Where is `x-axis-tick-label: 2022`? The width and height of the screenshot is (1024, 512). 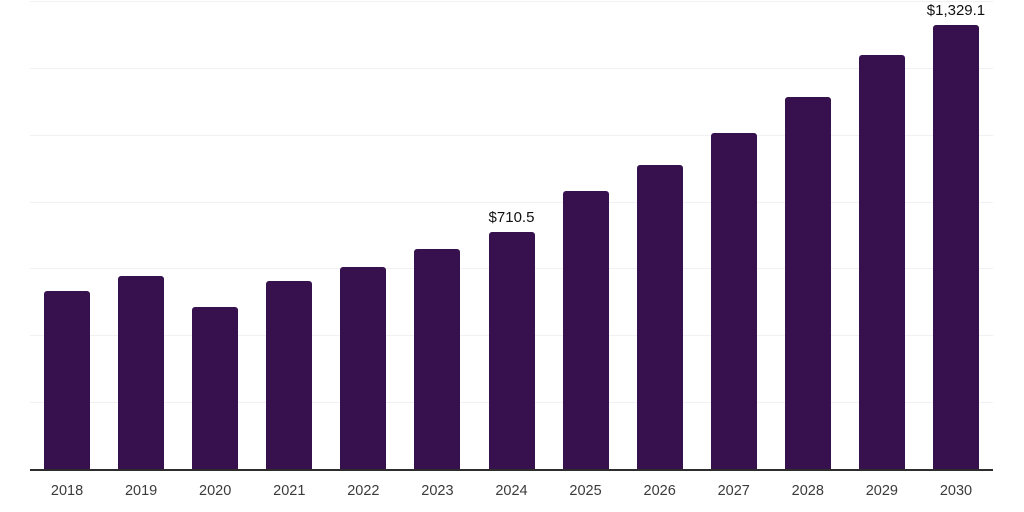 x-axis-tick-label: 2022 is located at coordinates (363, 491).